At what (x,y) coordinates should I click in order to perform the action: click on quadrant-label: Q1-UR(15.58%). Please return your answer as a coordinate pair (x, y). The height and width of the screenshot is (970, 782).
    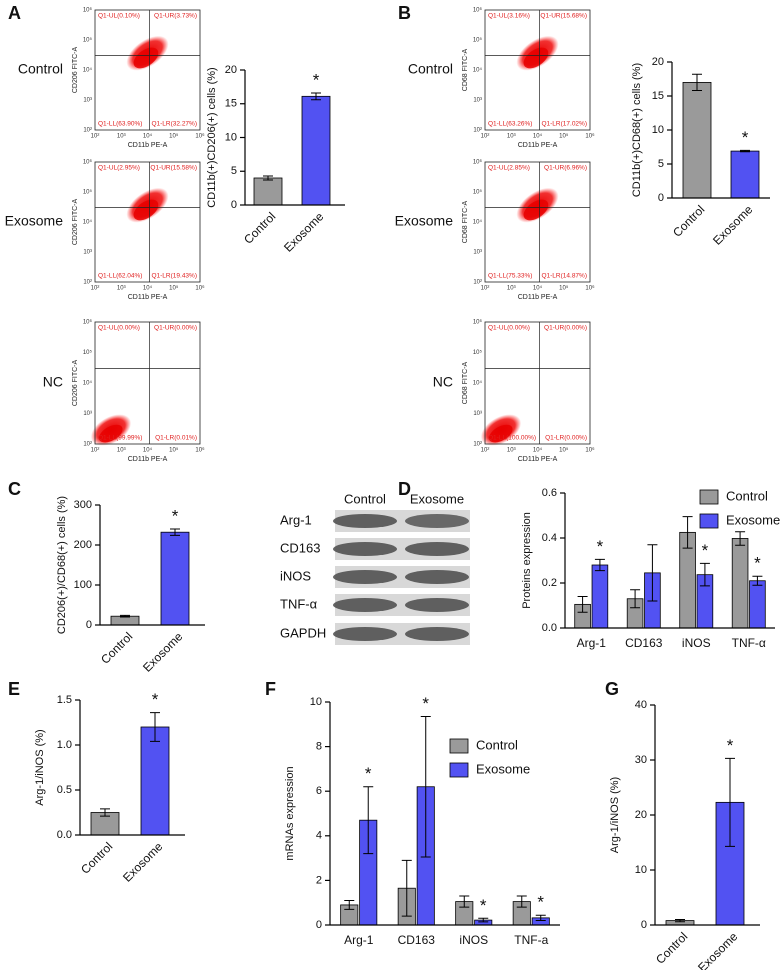
    Looking at the image, I should click on (173, 168).